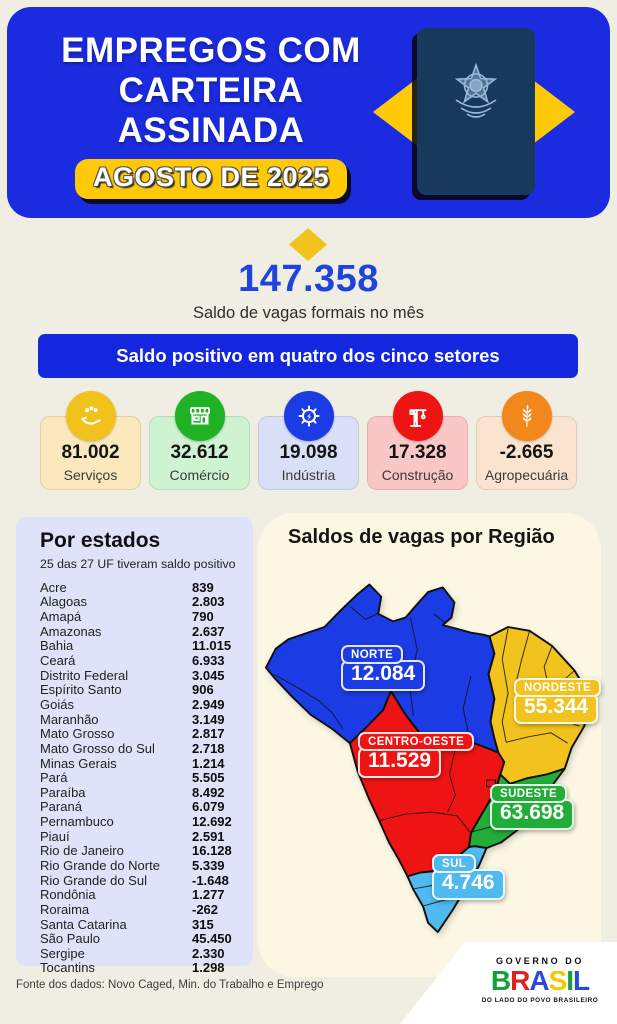  I want to click on state-value: 12.692, so click(212, 822).